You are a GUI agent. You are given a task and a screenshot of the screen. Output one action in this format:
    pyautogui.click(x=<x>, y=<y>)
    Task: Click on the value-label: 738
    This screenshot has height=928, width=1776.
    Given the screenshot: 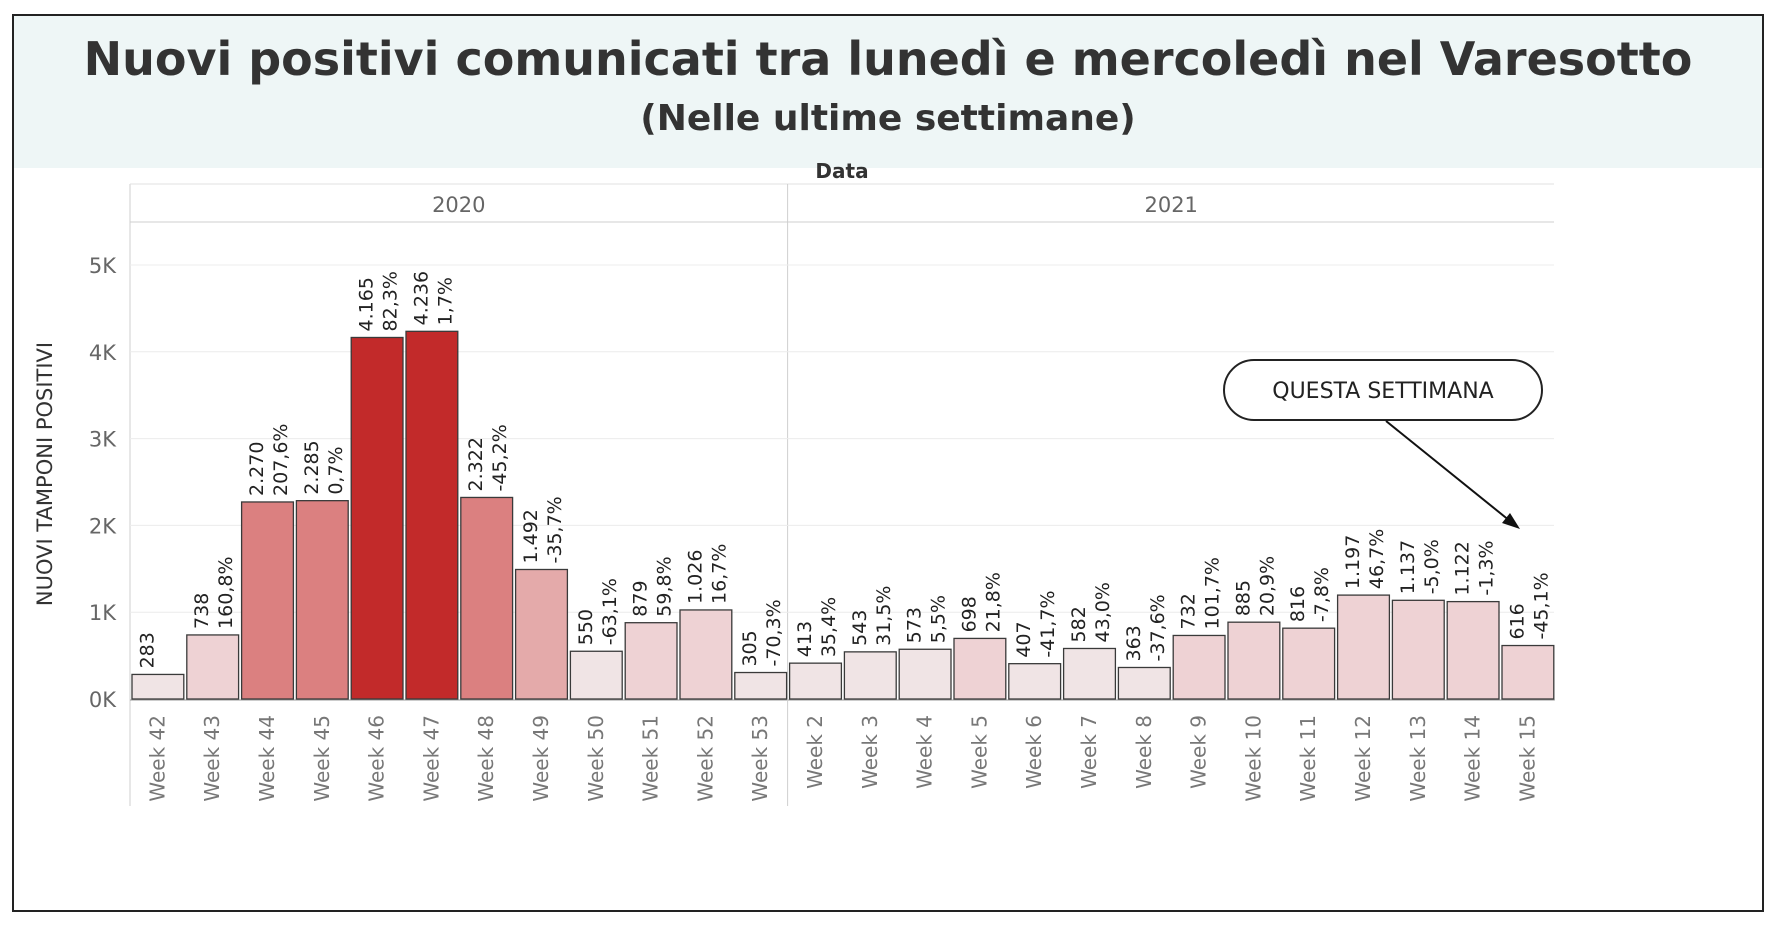 What is the action you would take?
    pyautogui.click(x=202, y=611)
    